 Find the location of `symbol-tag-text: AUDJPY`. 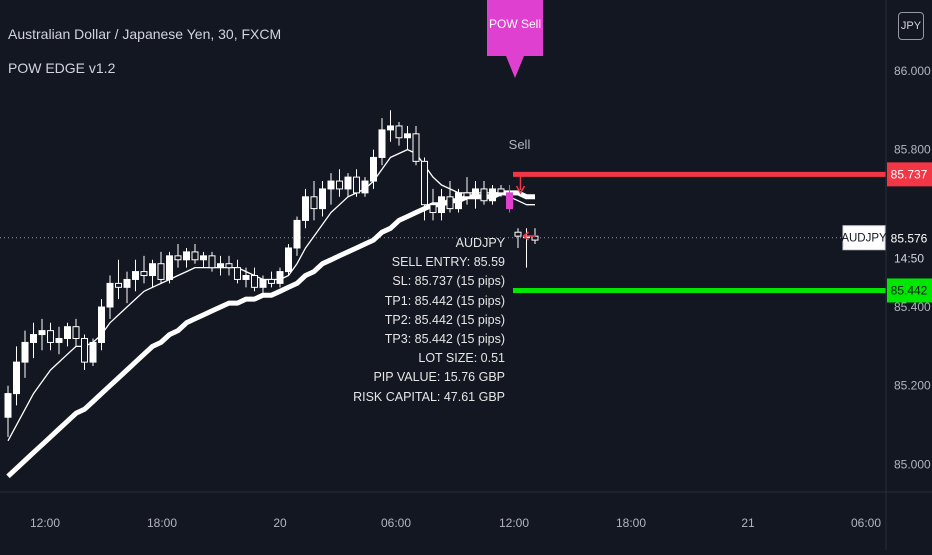

symbol-tag-text: AUDJPY is located at coordinates (864, 239).